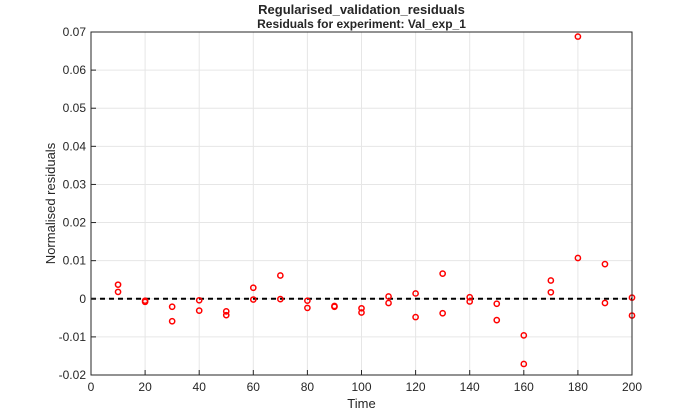  I want to click on x-tick-label: 140, so click(470, 387).